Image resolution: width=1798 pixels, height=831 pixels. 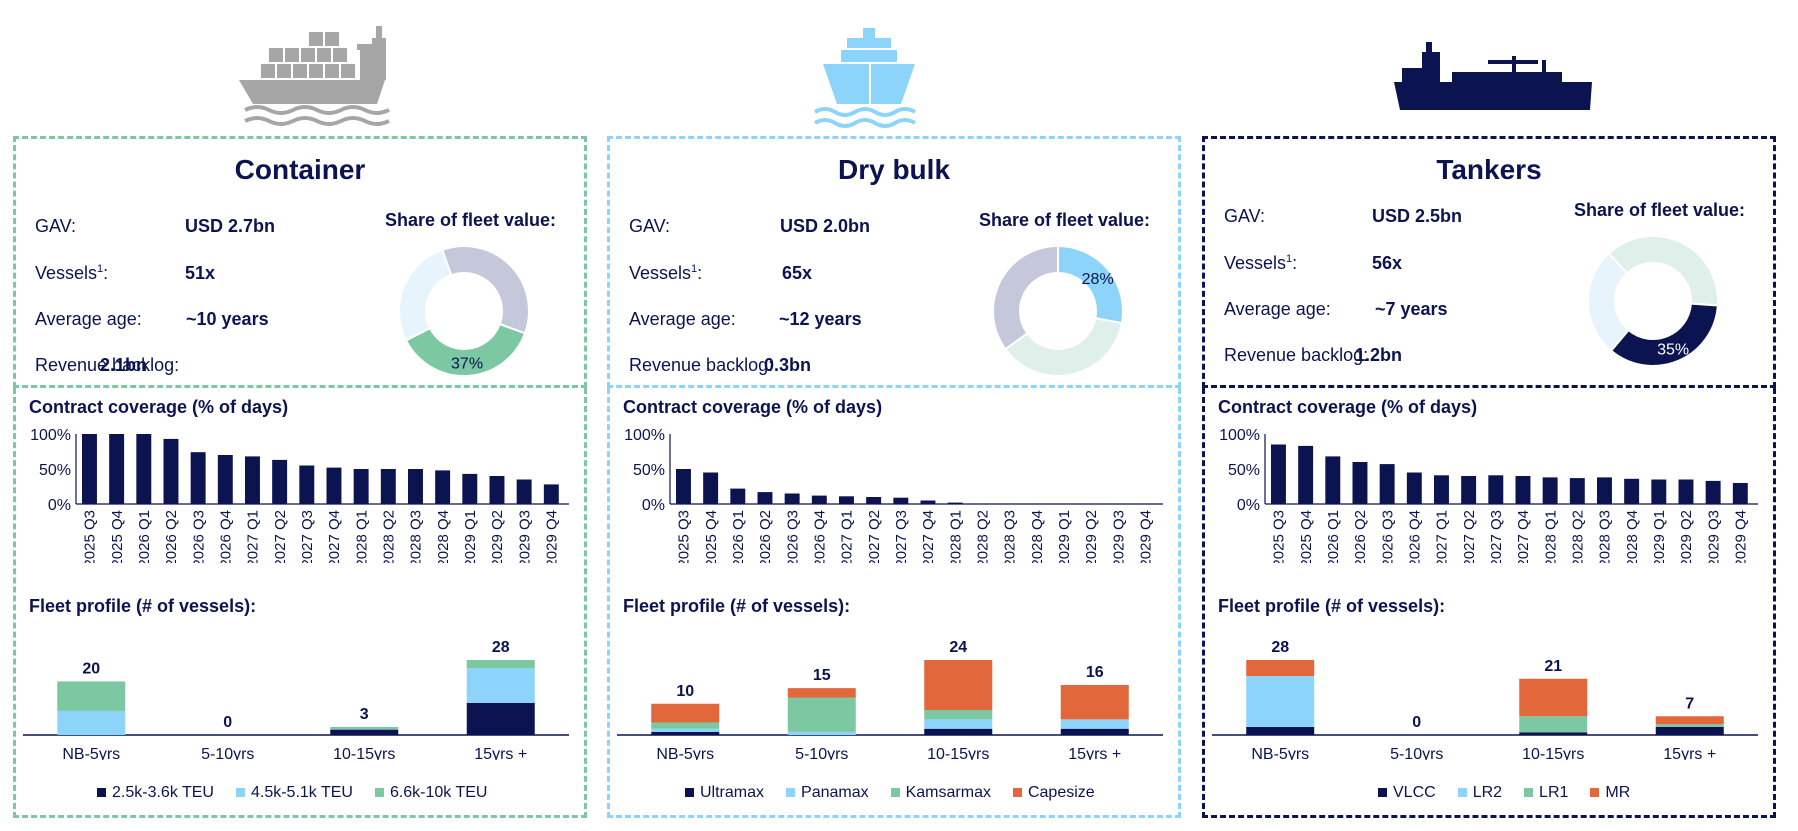 What do you see at coordinates (1496, 536) in the screenshot?
I see `x-tick-label: 2027 Q3` at bounding box center [1496, 536].